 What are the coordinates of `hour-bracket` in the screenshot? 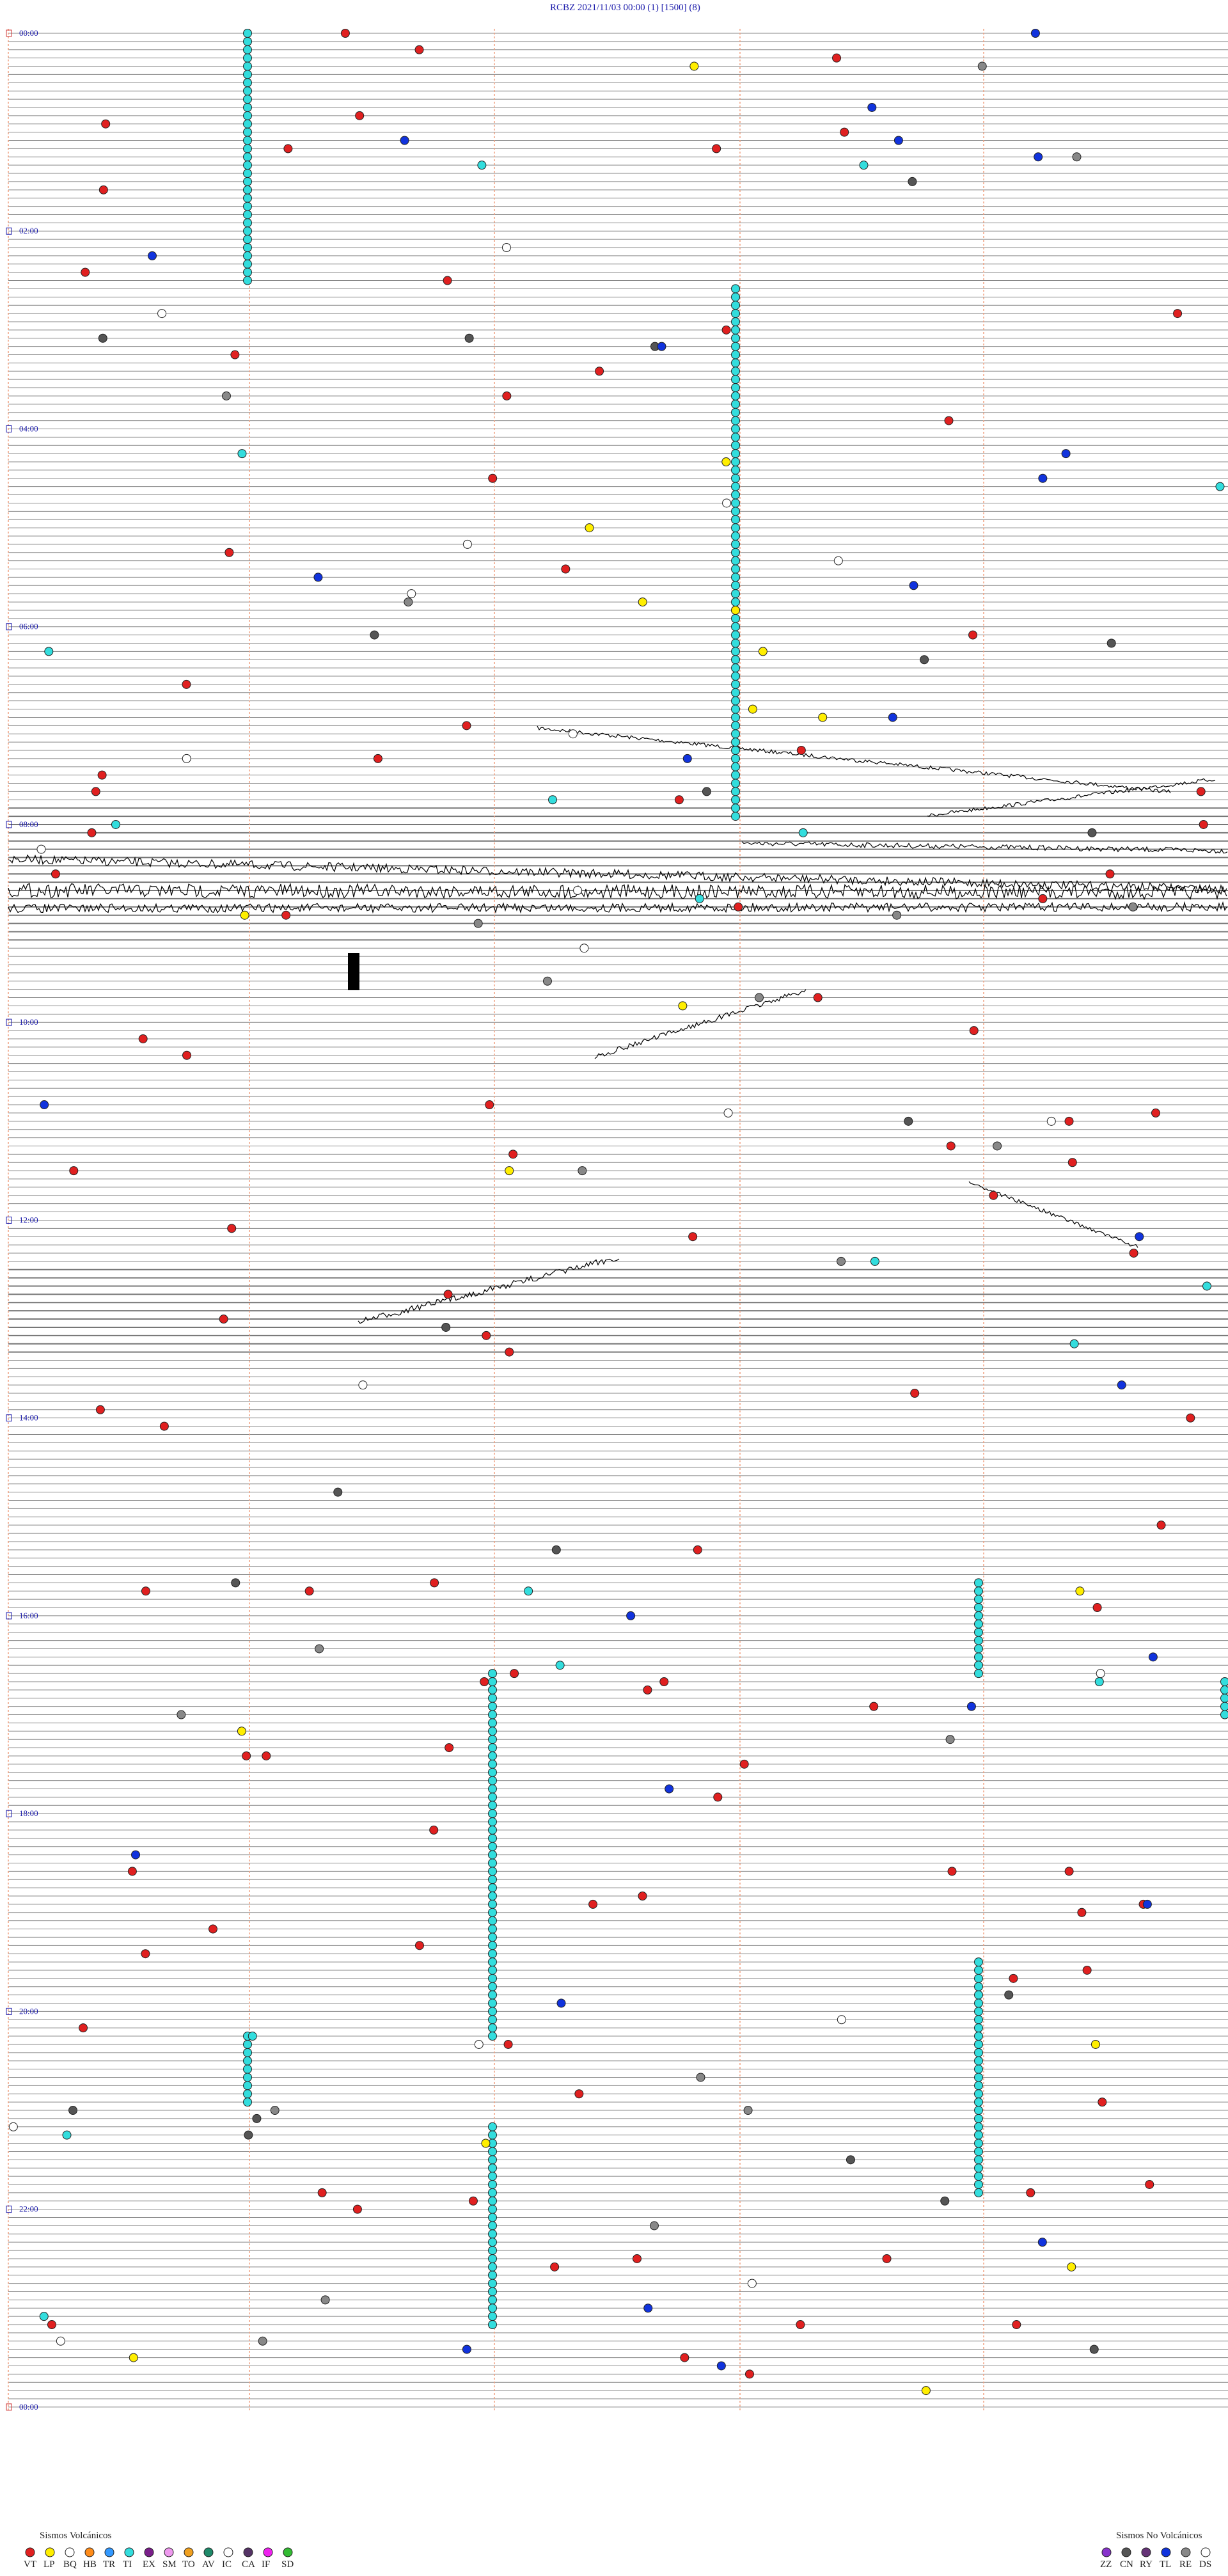 It's located at (9, 1022).